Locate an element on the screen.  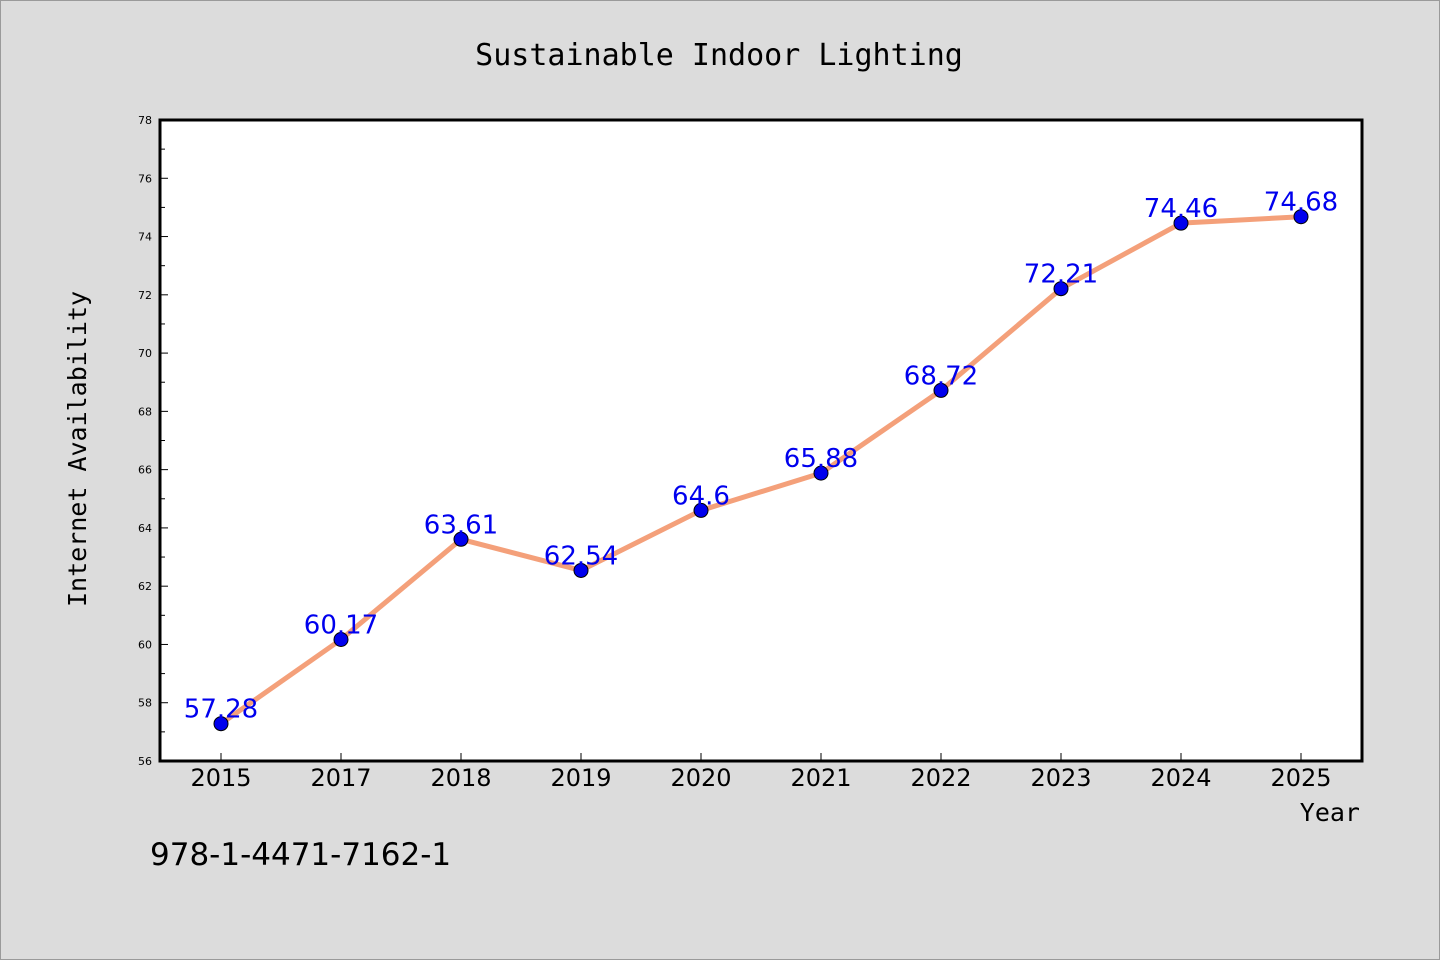
y-tick-label: 56 is located at coordinates (145, 761).